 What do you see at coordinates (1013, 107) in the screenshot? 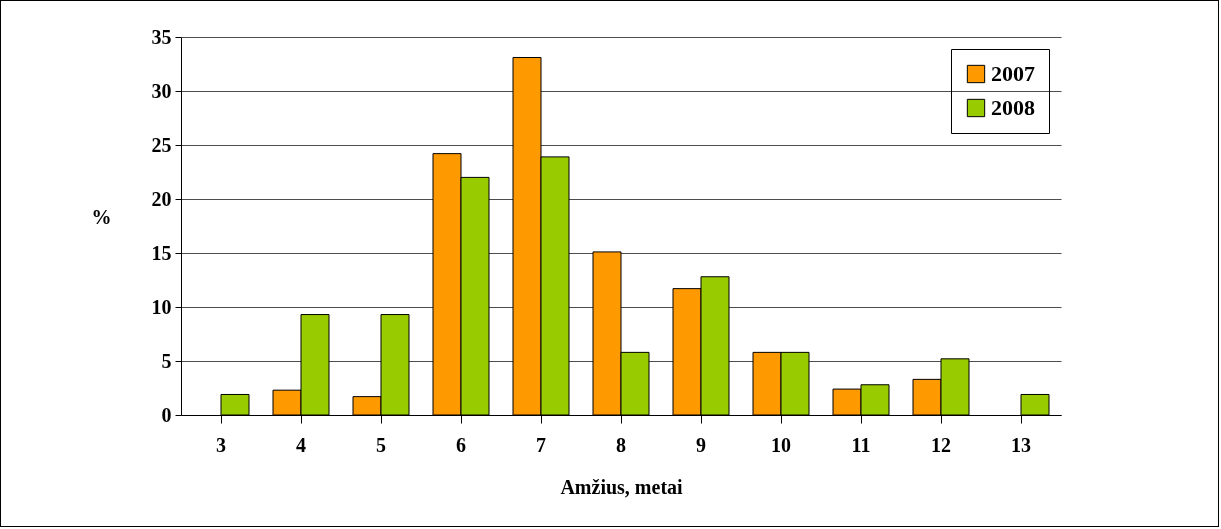
I see `legend-label: 2008` at bounding box center [1013, 107].